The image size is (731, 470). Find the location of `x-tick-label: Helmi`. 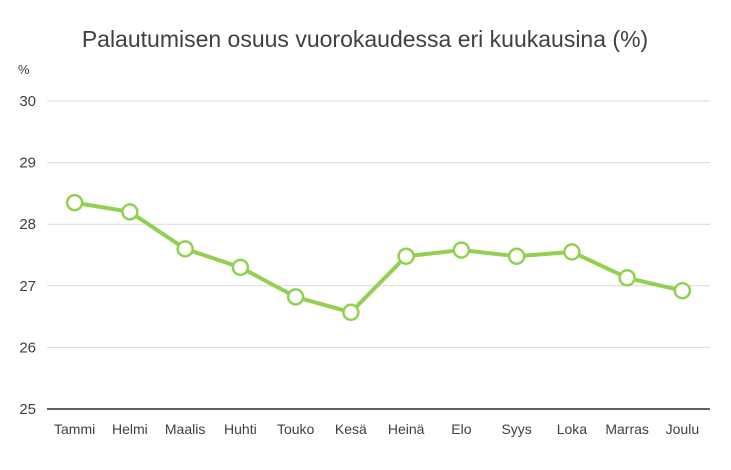

x-tick-label: Helmi is located at coordinates (130, 429).